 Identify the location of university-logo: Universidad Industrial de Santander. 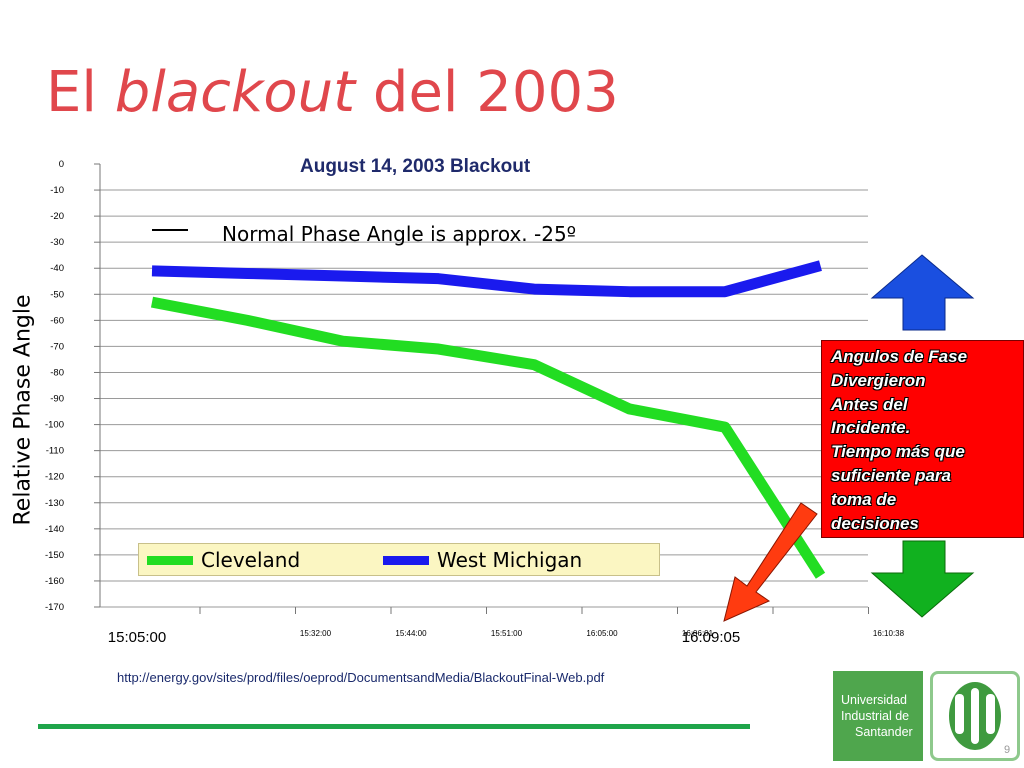
(878, 716).